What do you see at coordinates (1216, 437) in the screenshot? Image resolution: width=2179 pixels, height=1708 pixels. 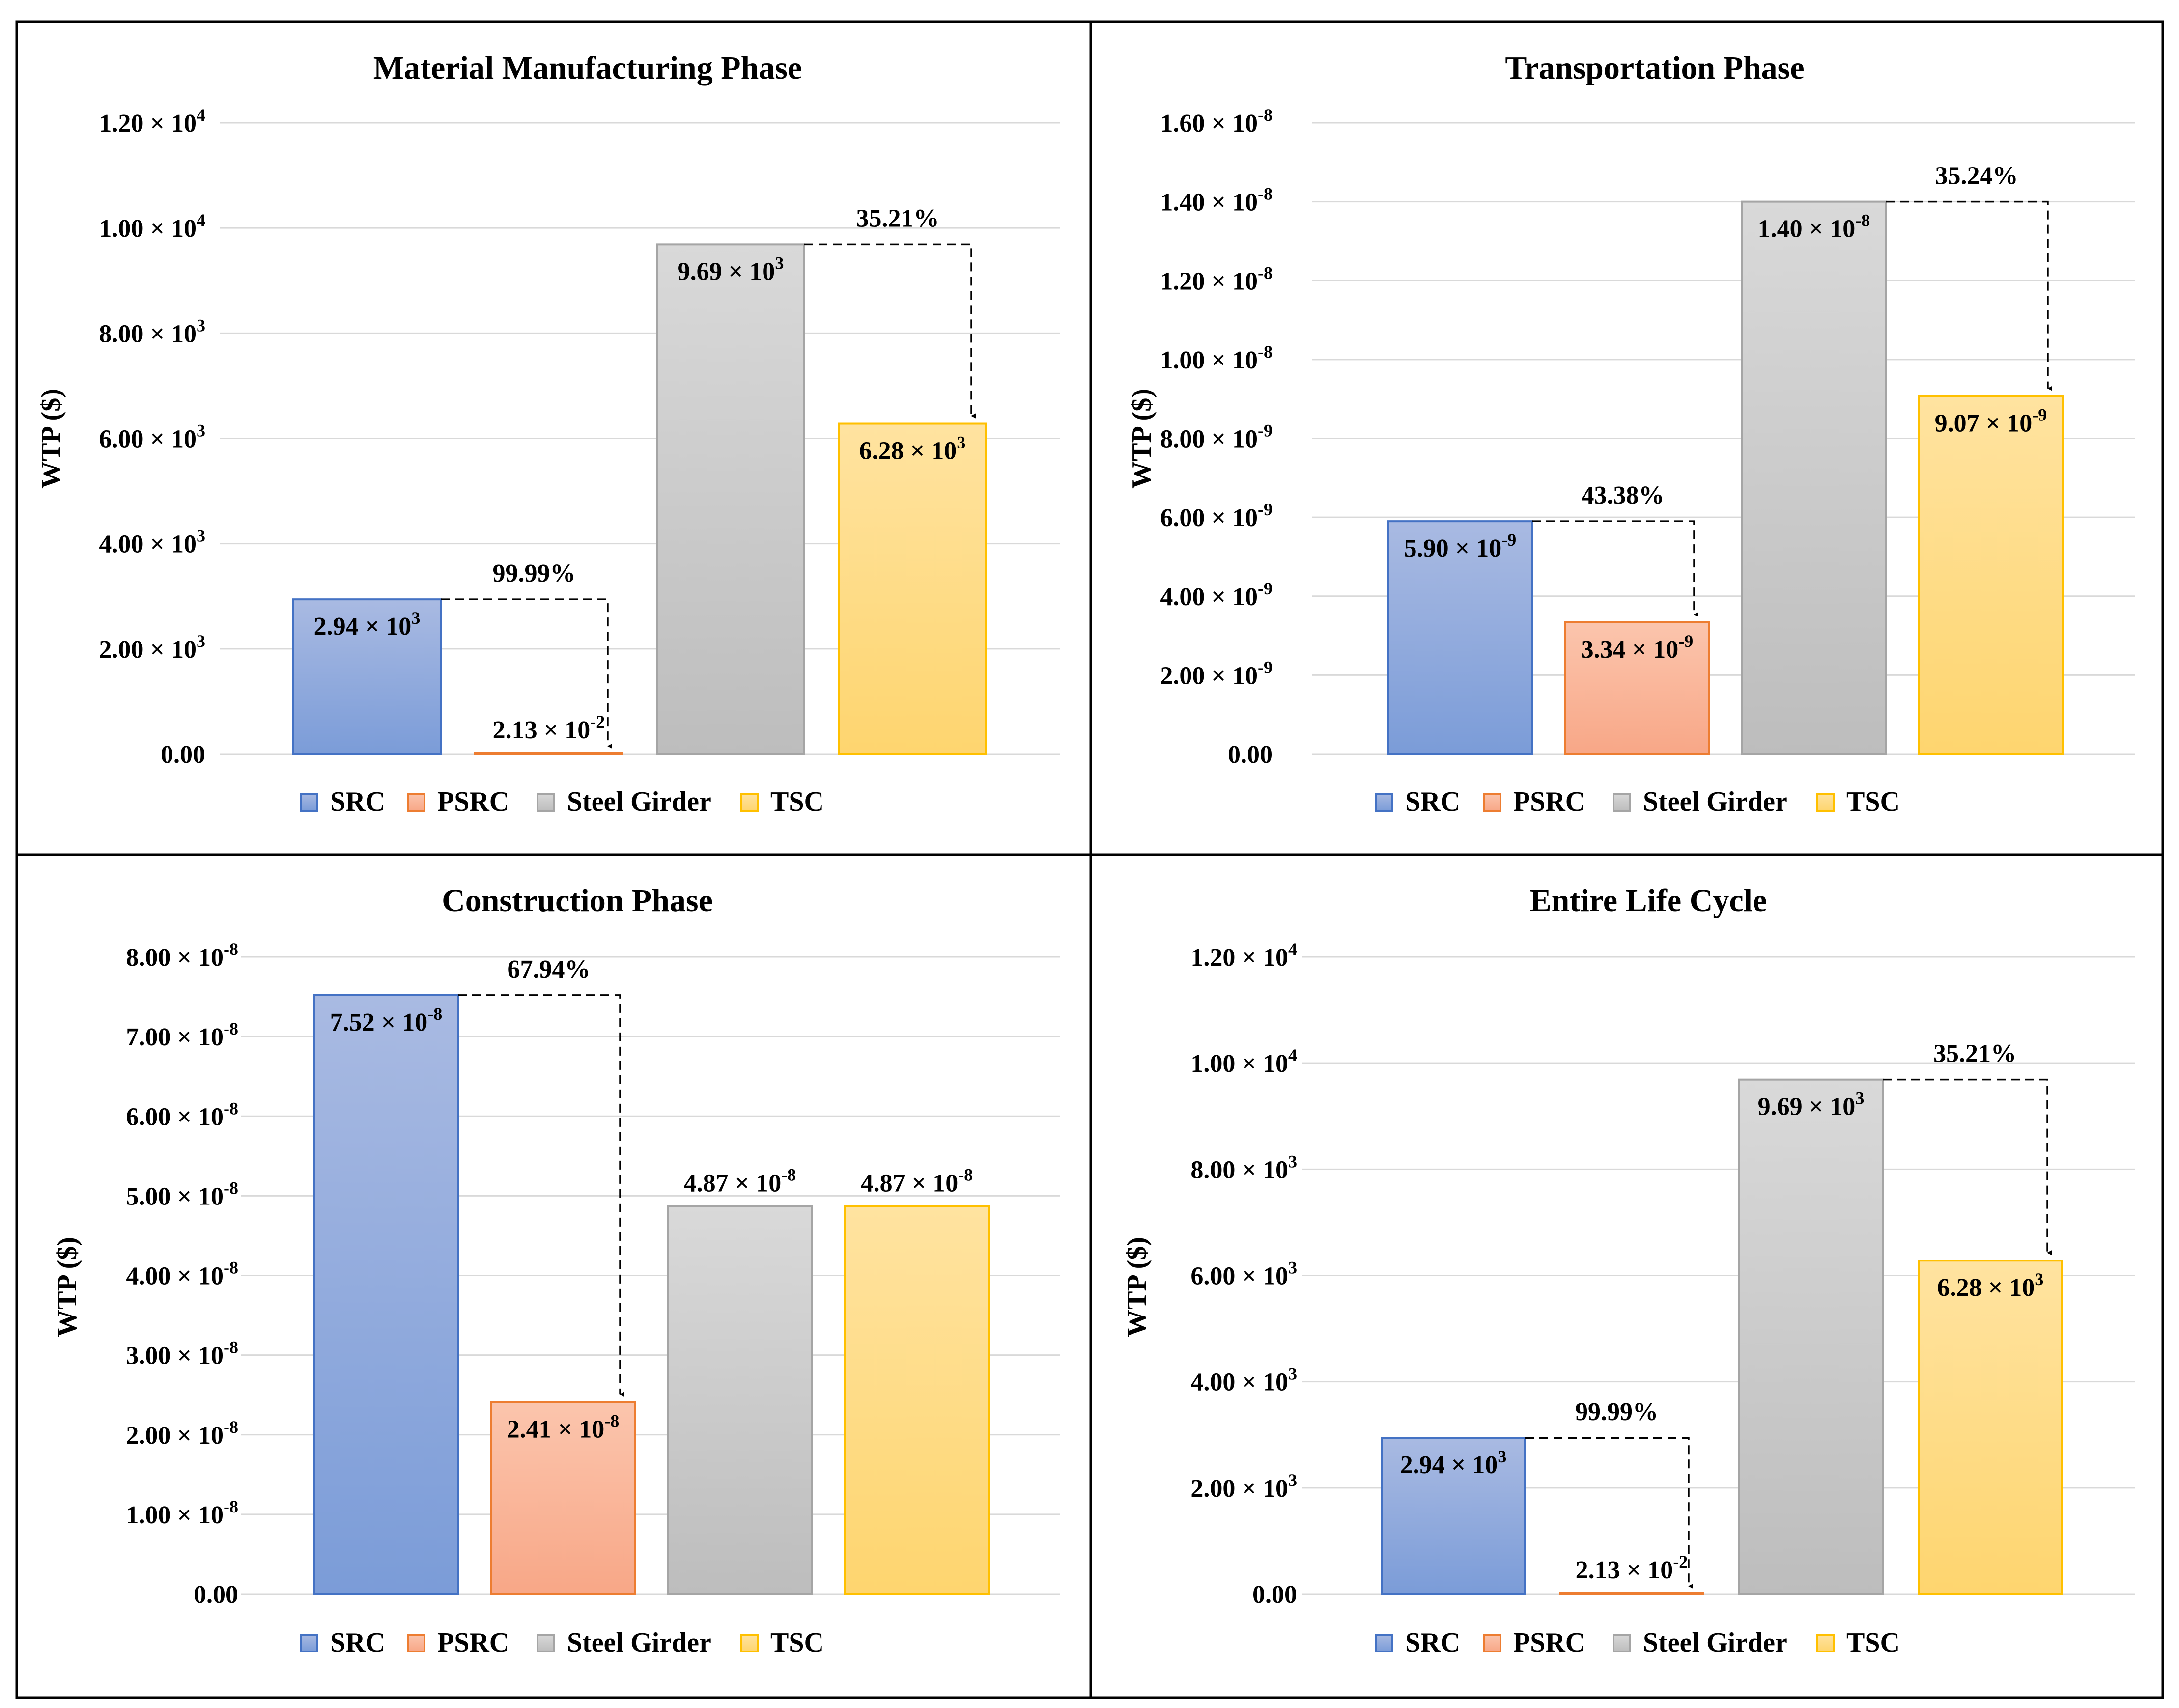 I see `y-tick-label: 8.00 × 10⁻⁹` at bounding box center [1216, 437].